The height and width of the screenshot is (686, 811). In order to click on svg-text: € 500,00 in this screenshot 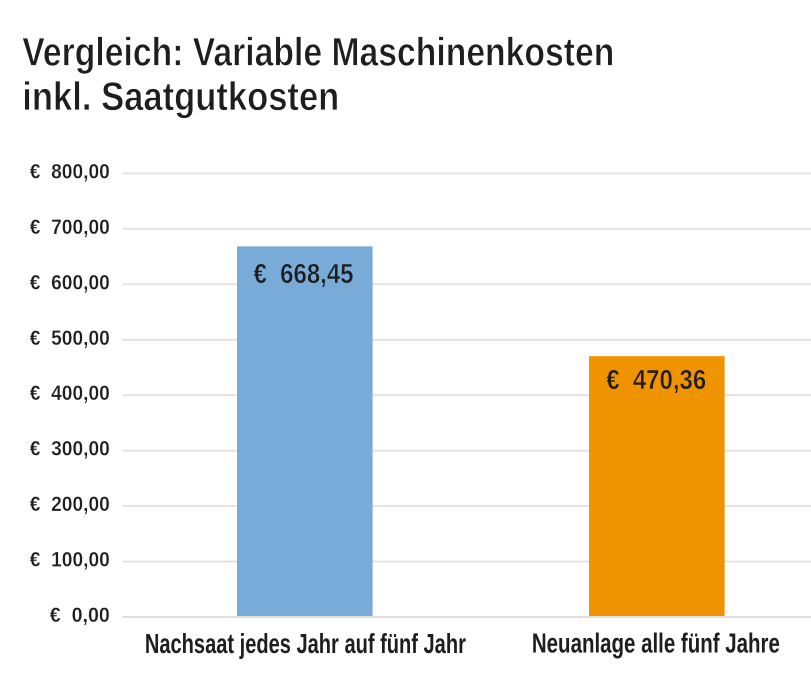, I will do `click(70, 338)`.